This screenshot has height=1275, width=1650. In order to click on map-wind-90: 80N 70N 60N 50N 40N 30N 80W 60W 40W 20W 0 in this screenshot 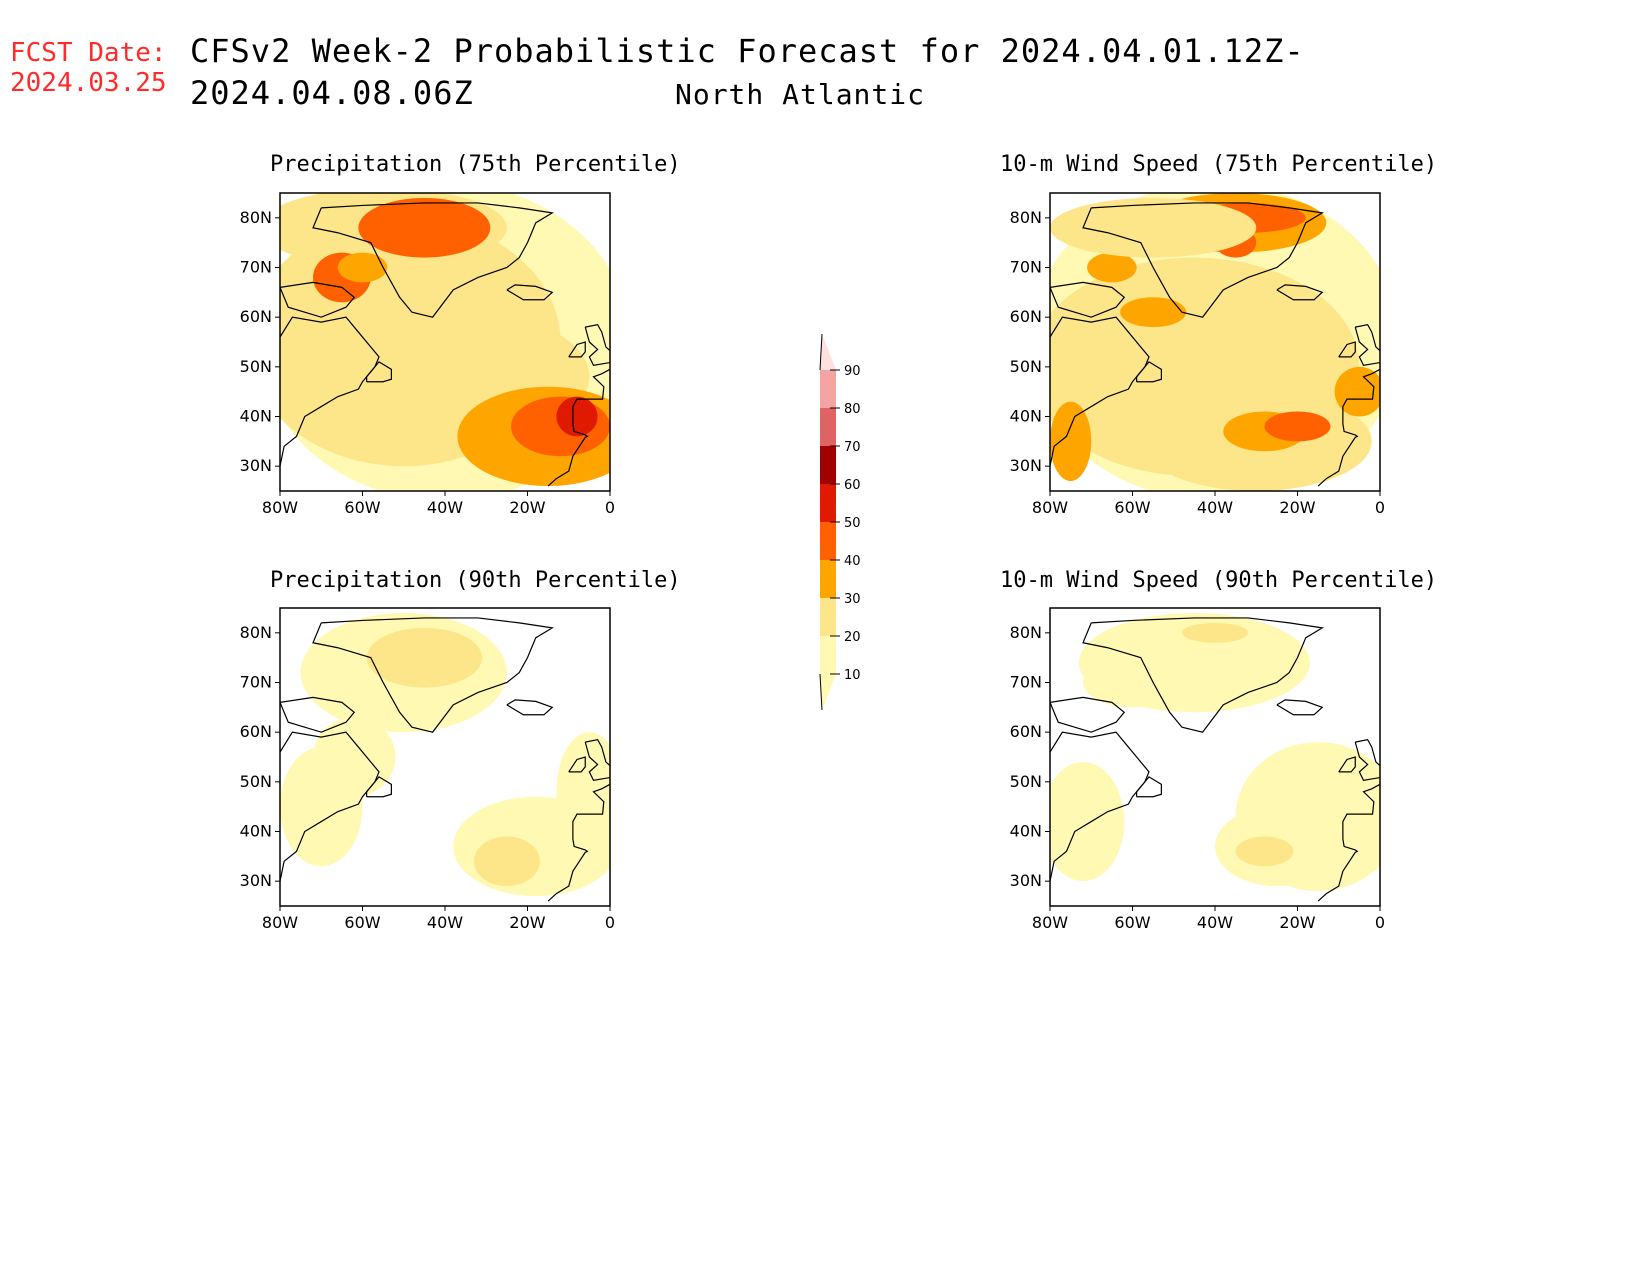, I will do `click(1197, 769)`.